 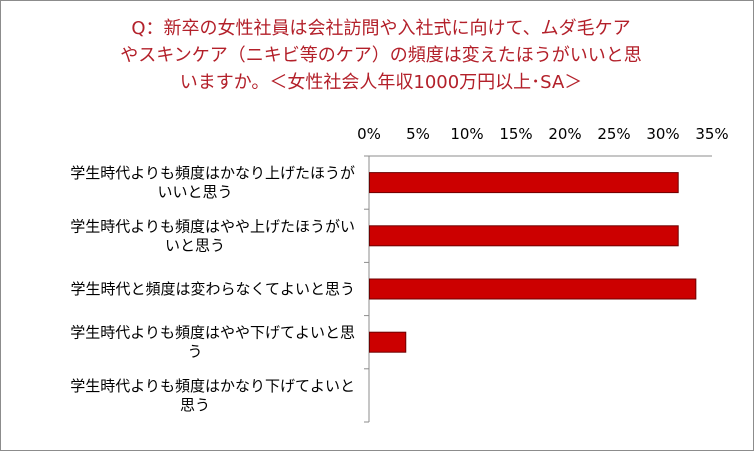 What do you see at coordinates (515, 134) in the screenshot?
I see `x-tick-label: 15%` at bounding box center [515, 134].